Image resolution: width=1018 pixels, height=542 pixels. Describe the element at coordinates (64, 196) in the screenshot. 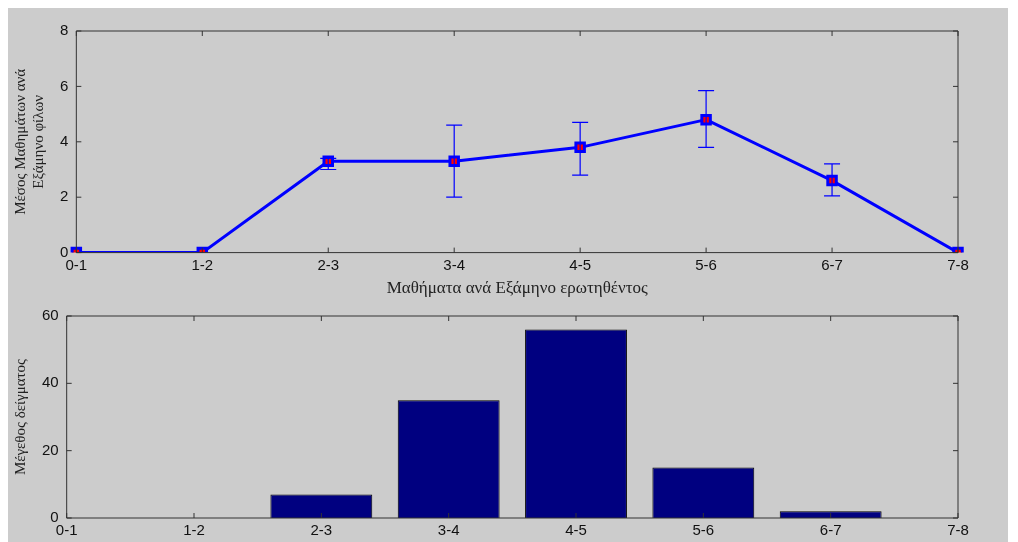

I see `y-tick-label: 2` at that location.